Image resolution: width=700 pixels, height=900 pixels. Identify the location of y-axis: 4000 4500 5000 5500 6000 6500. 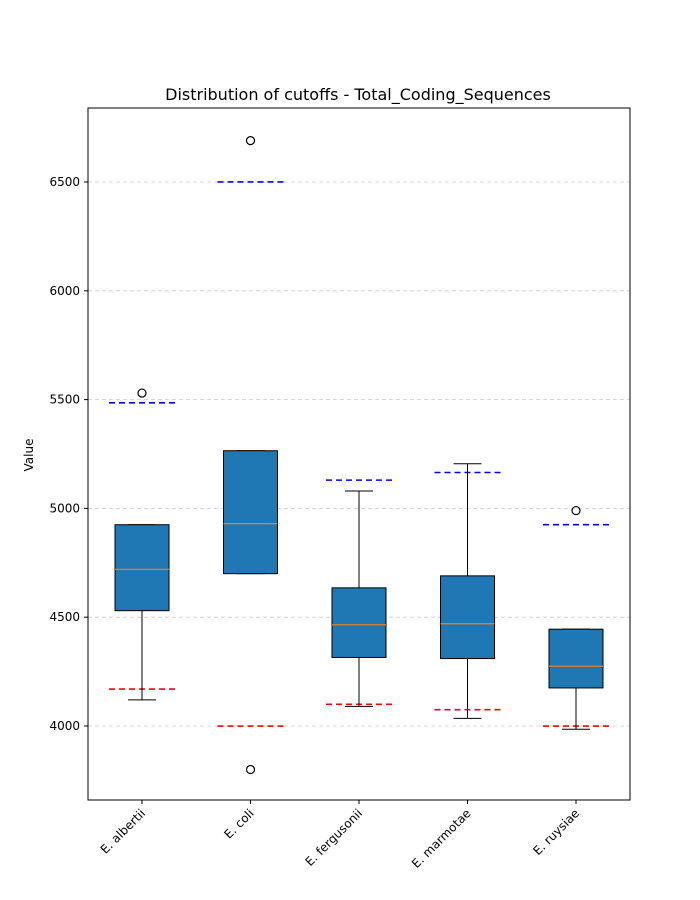
(68, 454).